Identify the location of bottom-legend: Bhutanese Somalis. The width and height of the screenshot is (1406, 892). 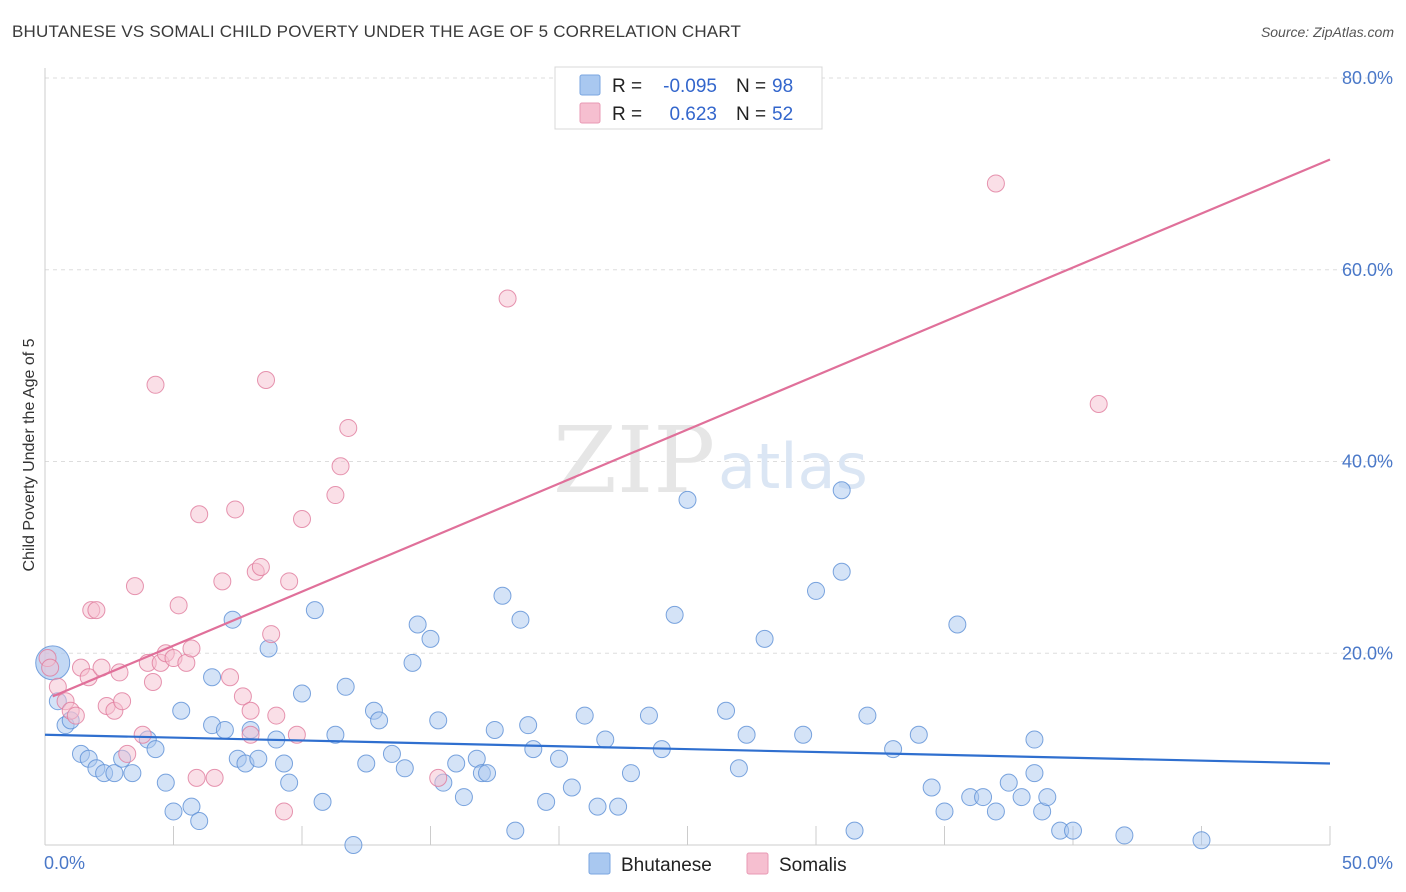
(717, 864).